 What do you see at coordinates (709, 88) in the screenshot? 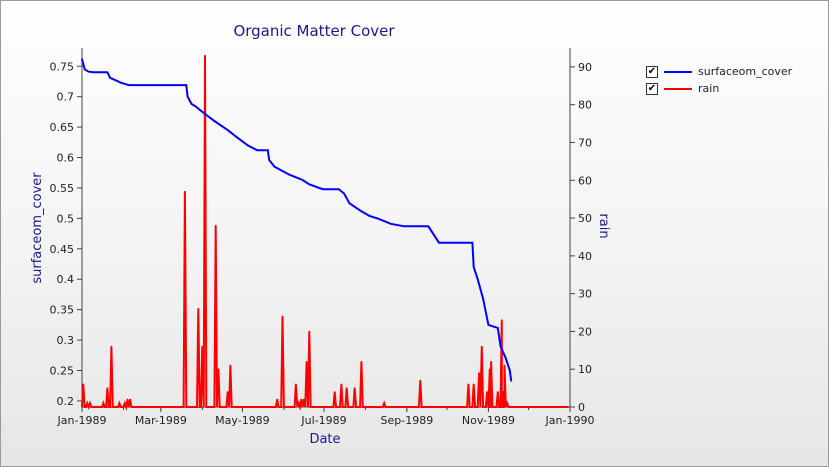
I see `legend-label: rain` at bounding box center [709, 88].